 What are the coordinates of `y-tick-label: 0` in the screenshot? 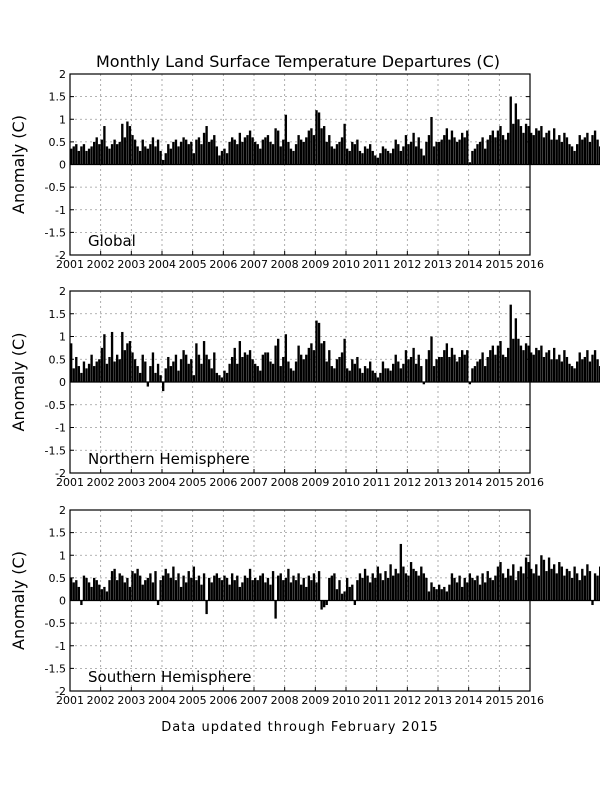 It's located at (62, 601).